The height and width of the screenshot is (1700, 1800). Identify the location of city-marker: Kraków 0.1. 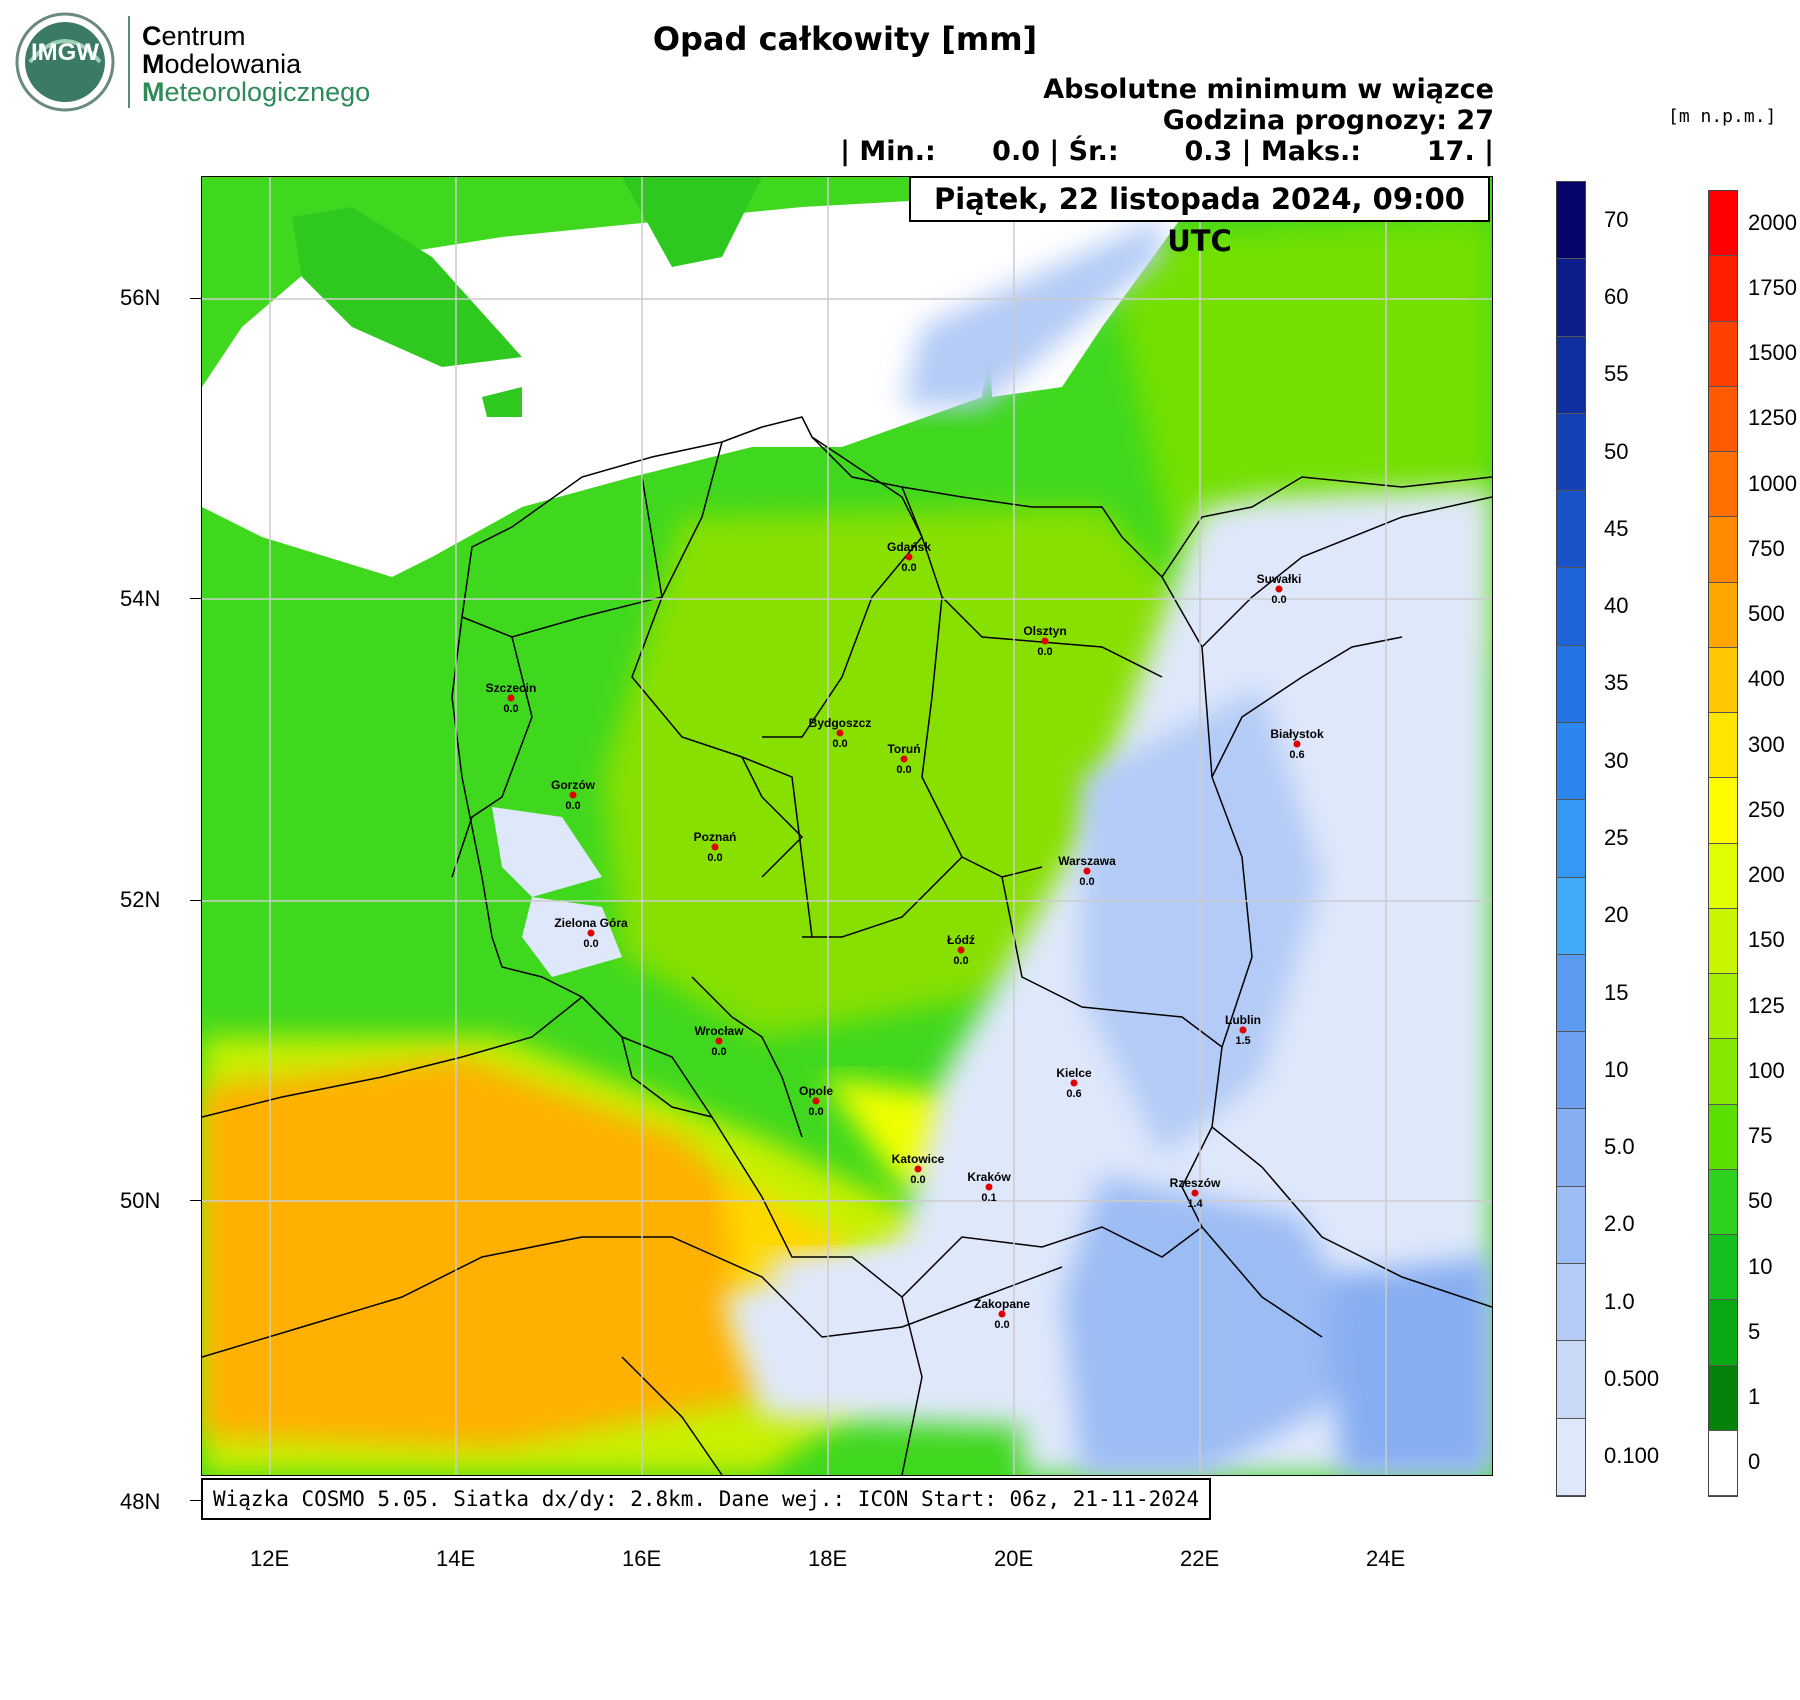
(989, 1187).